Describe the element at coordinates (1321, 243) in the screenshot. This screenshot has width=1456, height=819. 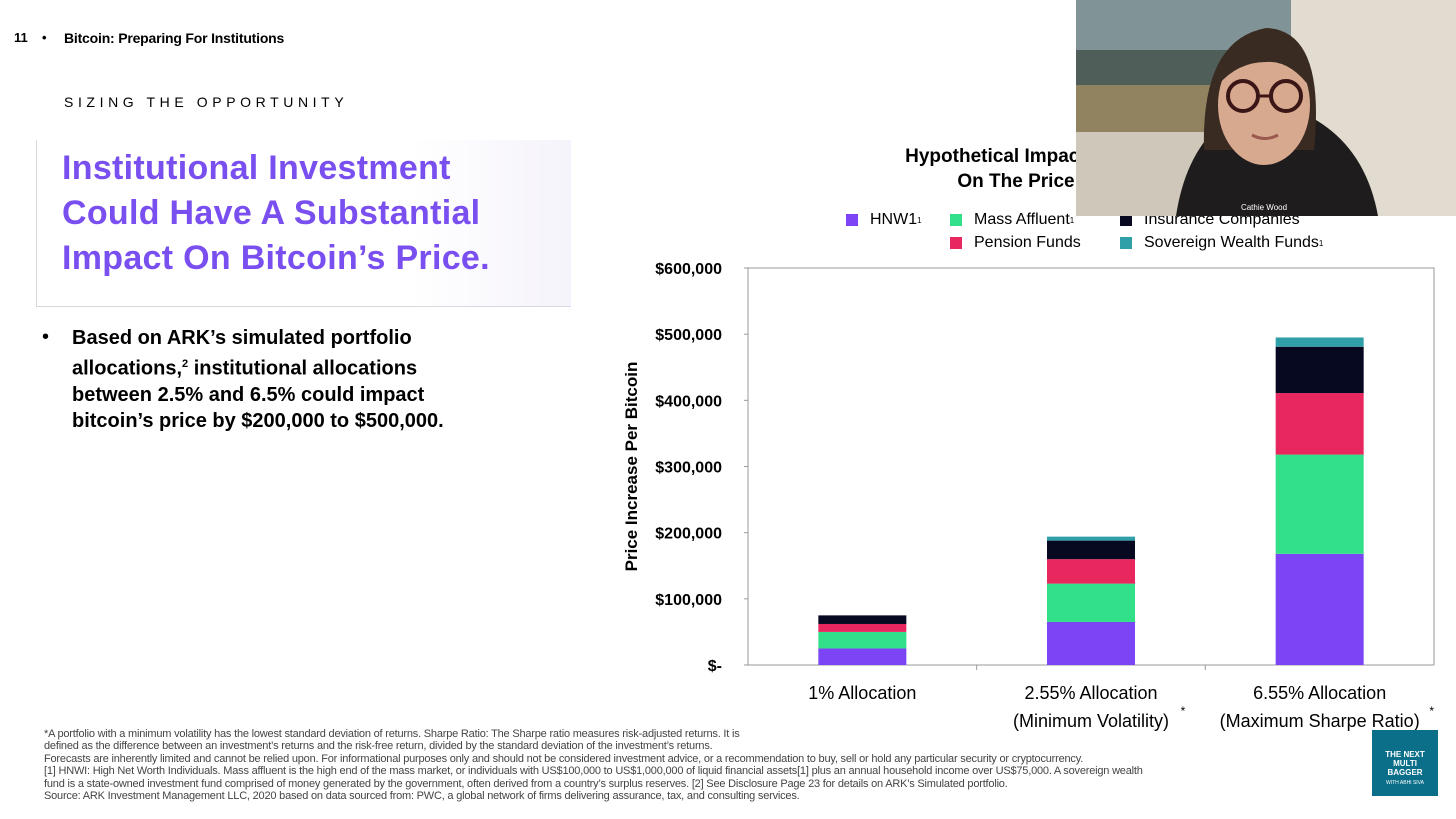
I see `legend-sup-sovereign: 1` at that location.